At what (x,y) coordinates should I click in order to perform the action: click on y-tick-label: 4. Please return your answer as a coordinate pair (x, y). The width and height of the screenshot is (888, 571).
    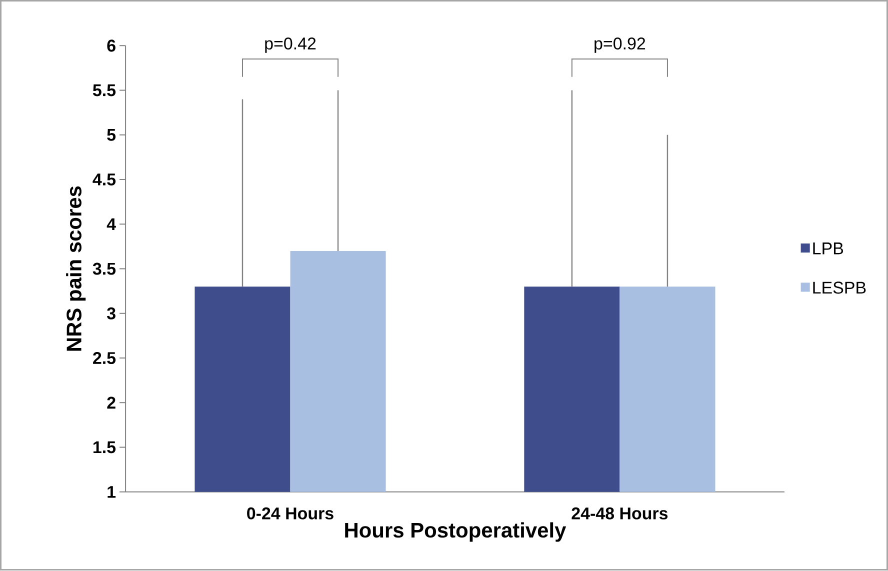
    Looking at the image, I should click on (111, 224).